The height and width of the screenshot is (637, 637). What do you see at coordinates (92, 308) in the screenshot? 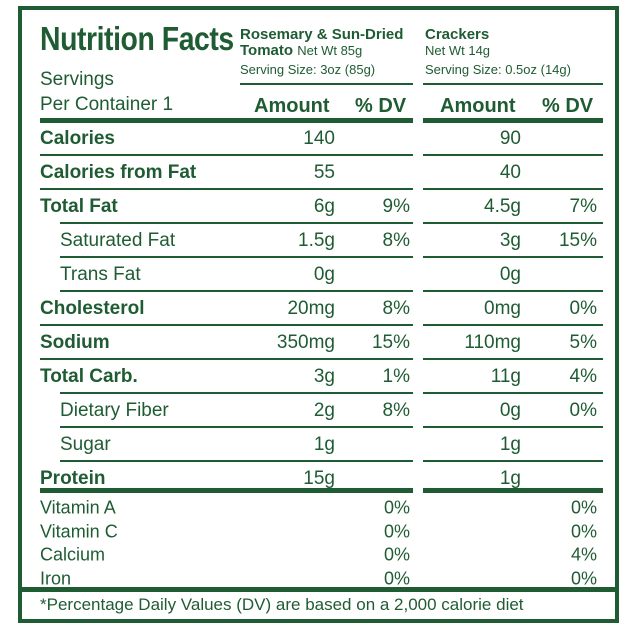
I see `nutrient-label: Cholesterol` at bounding box center [92, 308].